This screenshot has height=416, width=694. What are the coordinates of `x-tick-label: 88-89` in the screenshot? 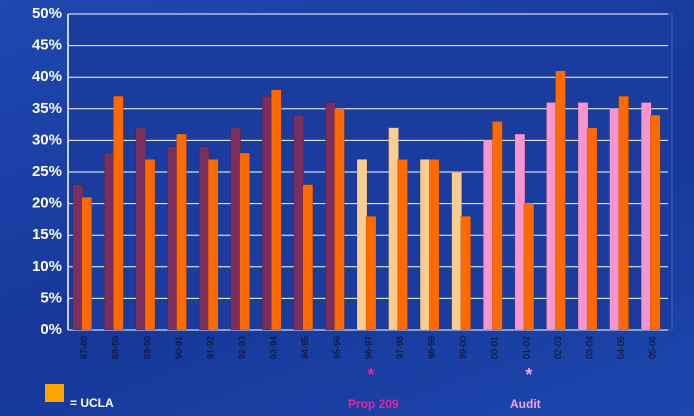 It's located at (116, 347).